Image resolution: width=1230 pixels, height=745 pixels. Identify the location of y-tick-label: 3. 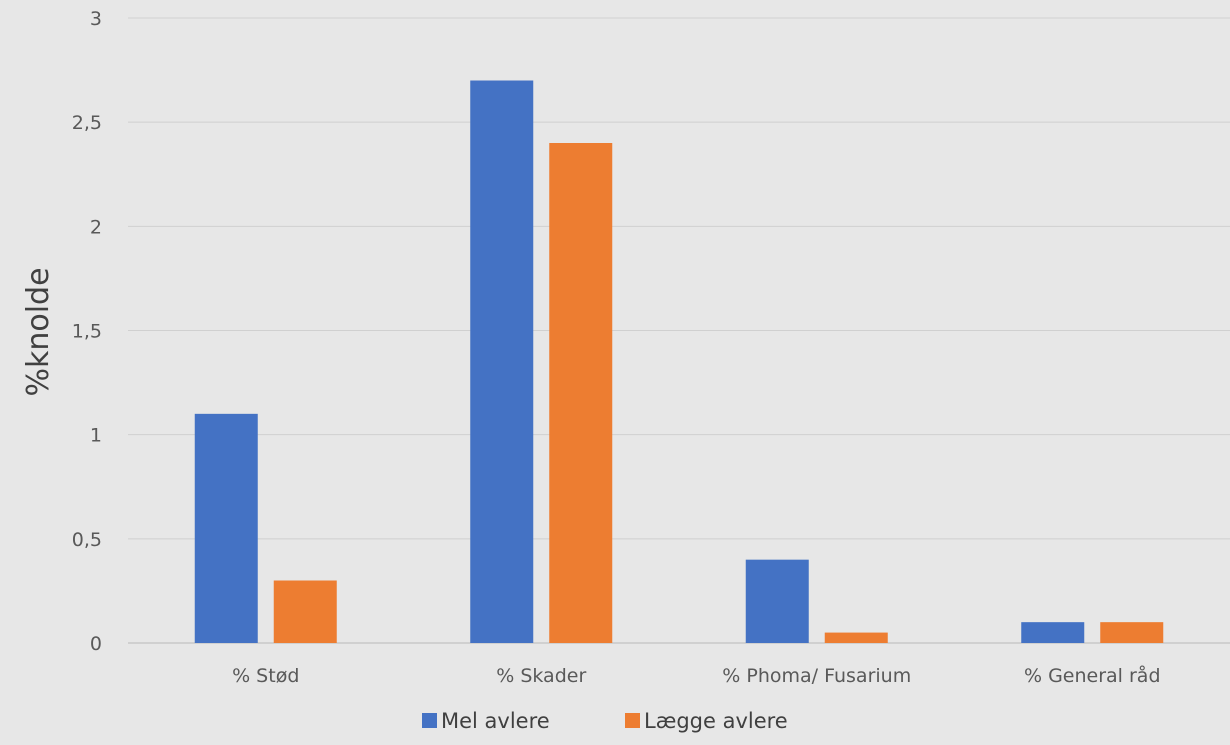
(96, 19).